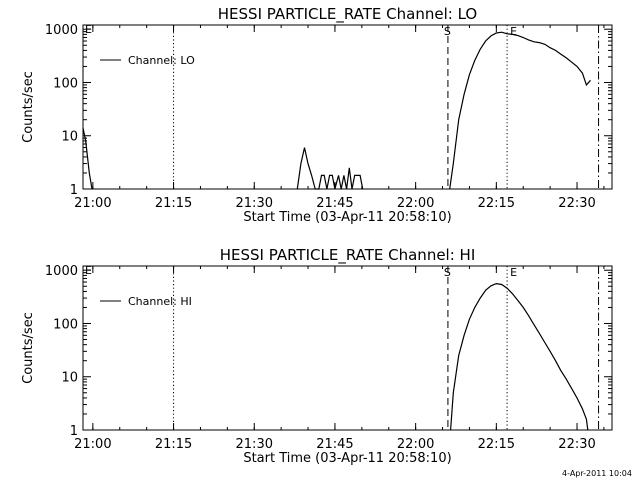 The width and height of the screenshot is (640, 480). Describe the element at coordinates (161, 60) in the screenshot. I see `legend-label: Channel: LO` at that location.